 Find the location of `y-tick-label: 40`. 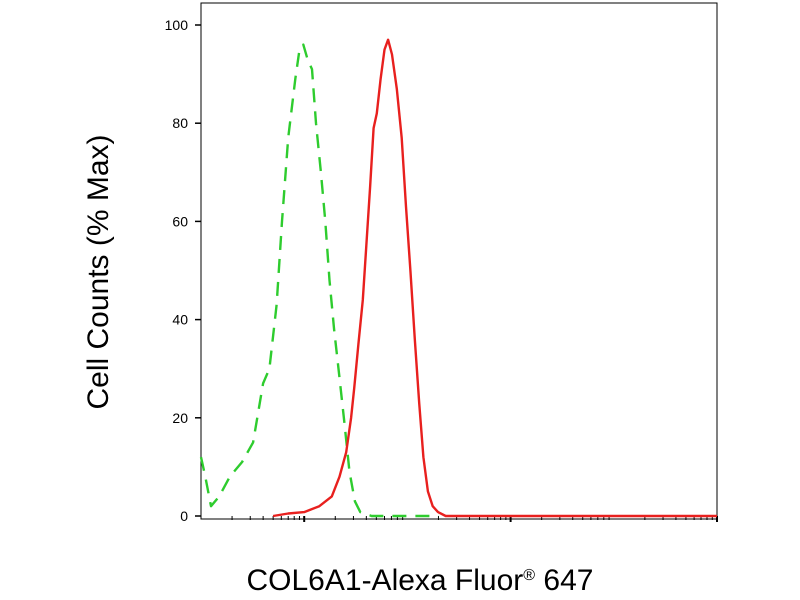

y-tick-label: 40 is located at coordinates (180, 320).